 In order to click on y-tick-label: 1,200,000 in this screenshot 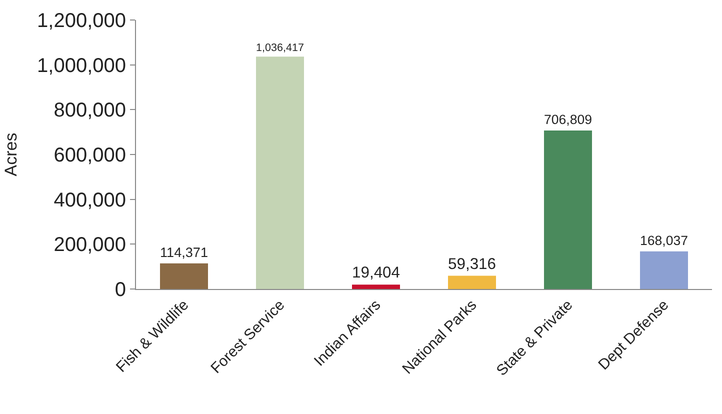, I will do `click(81, 21)`.